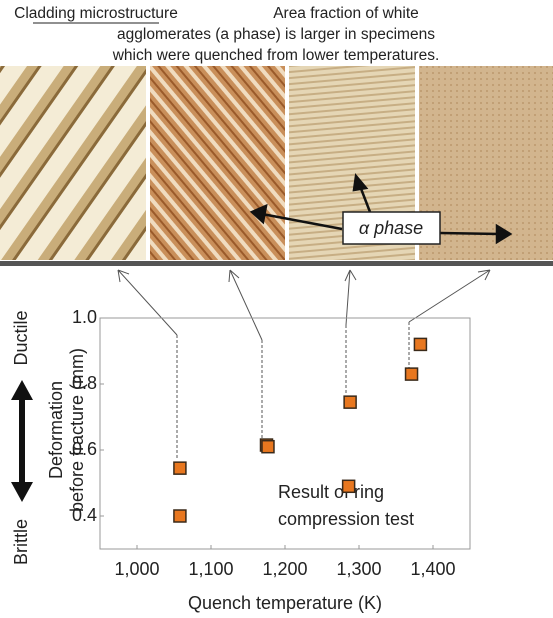  What do you see at coordinates (284, 569) in the screenshot?
I see `x-tick-label: 1,200` at bounding box center [284, 569].